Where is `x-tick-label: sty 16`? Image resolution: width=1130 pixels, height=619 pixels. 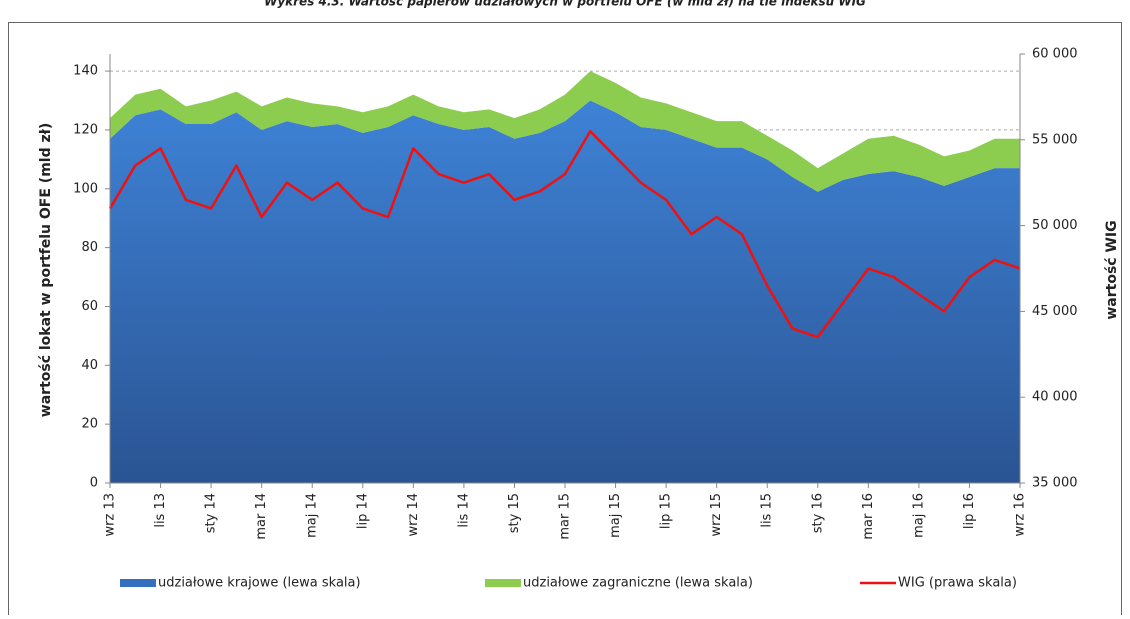 x-tick-label: sty 16 is located at coordinates (817, 513).